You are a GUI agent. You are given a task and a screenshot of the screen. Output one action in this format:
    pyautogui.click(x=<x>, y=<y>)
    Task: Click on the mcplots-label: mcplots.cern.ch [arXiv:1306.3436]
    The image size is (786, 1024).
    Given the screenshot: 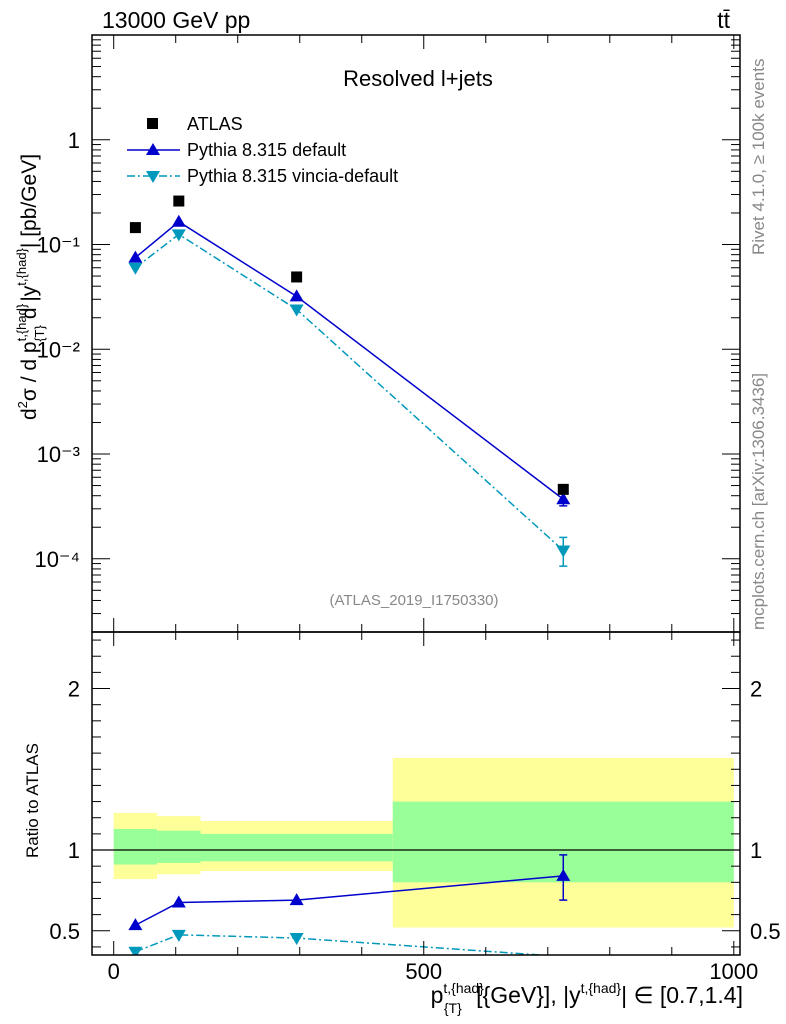 What is the action you would take?
    pyautogui.click(x=758, y=501)
    